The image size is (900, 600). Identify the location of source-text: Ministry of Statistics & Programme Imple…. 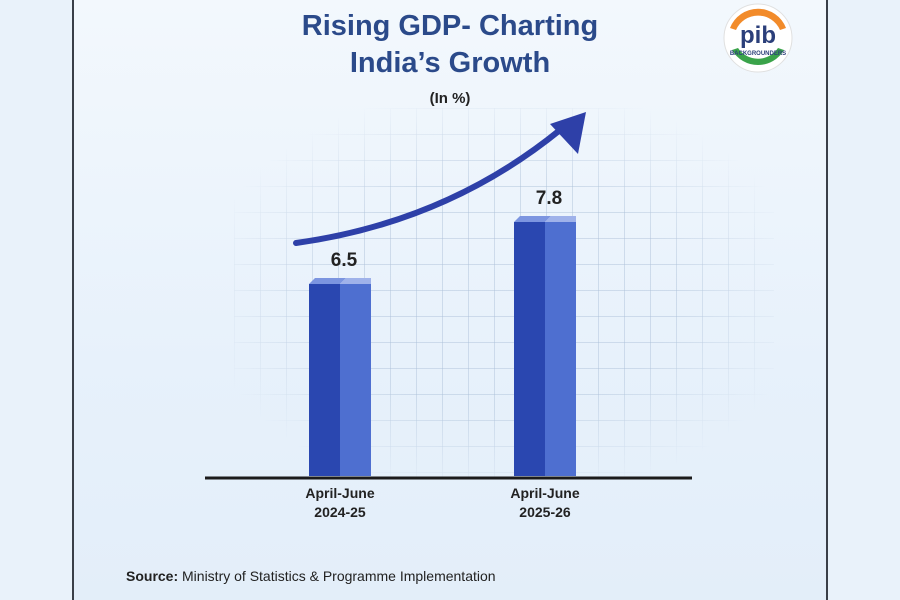
(337, 576).